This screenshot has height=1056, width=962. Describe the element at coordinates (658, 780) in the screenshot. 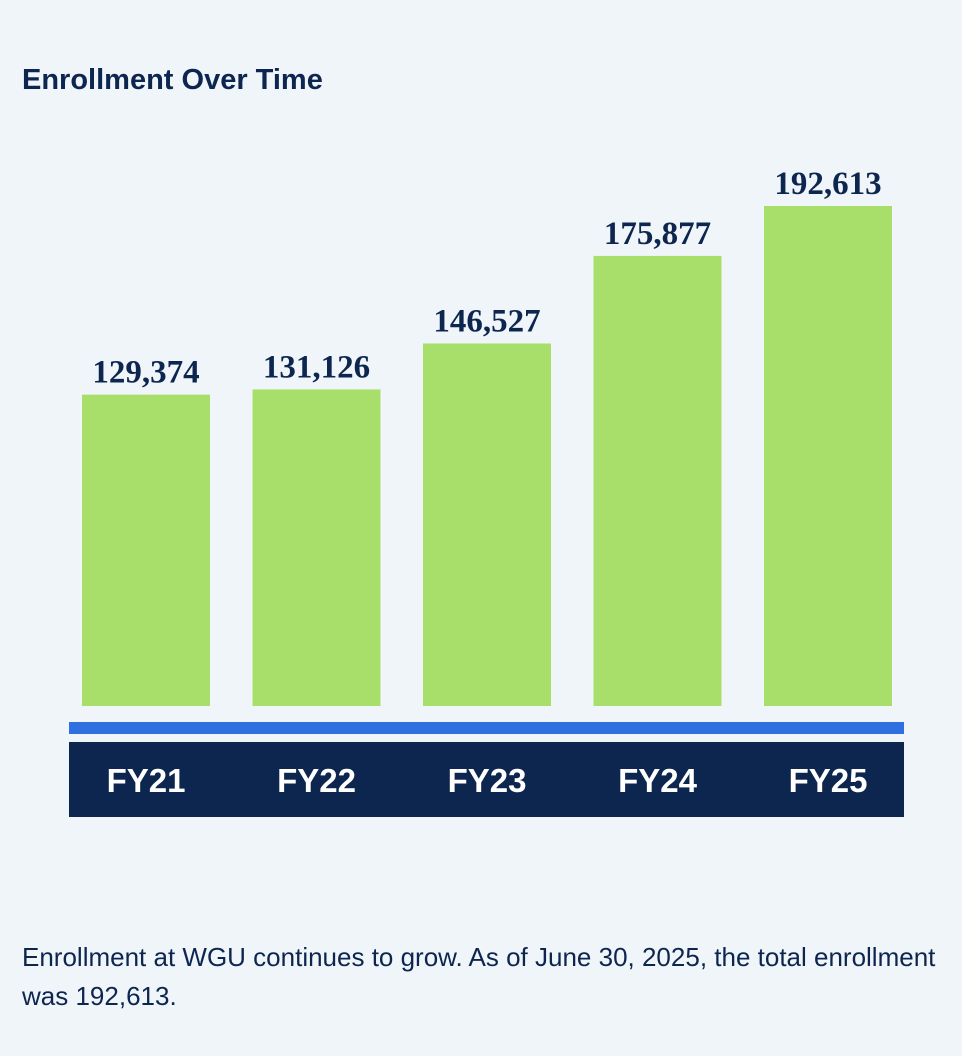

I see `category-label: FY24` at that location.